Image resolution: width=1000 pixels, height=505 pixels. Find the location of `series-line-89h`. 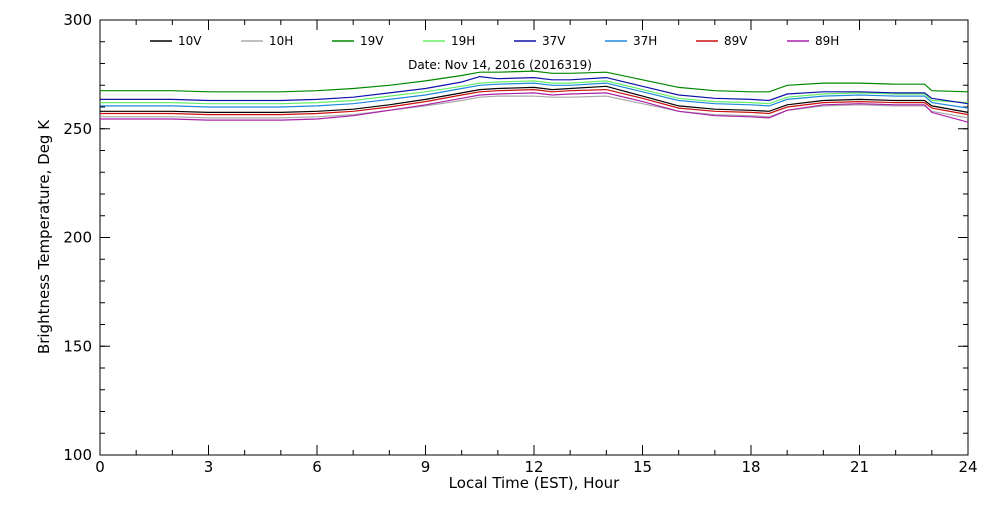

series-line-89h is located at coordinates (534, 107).